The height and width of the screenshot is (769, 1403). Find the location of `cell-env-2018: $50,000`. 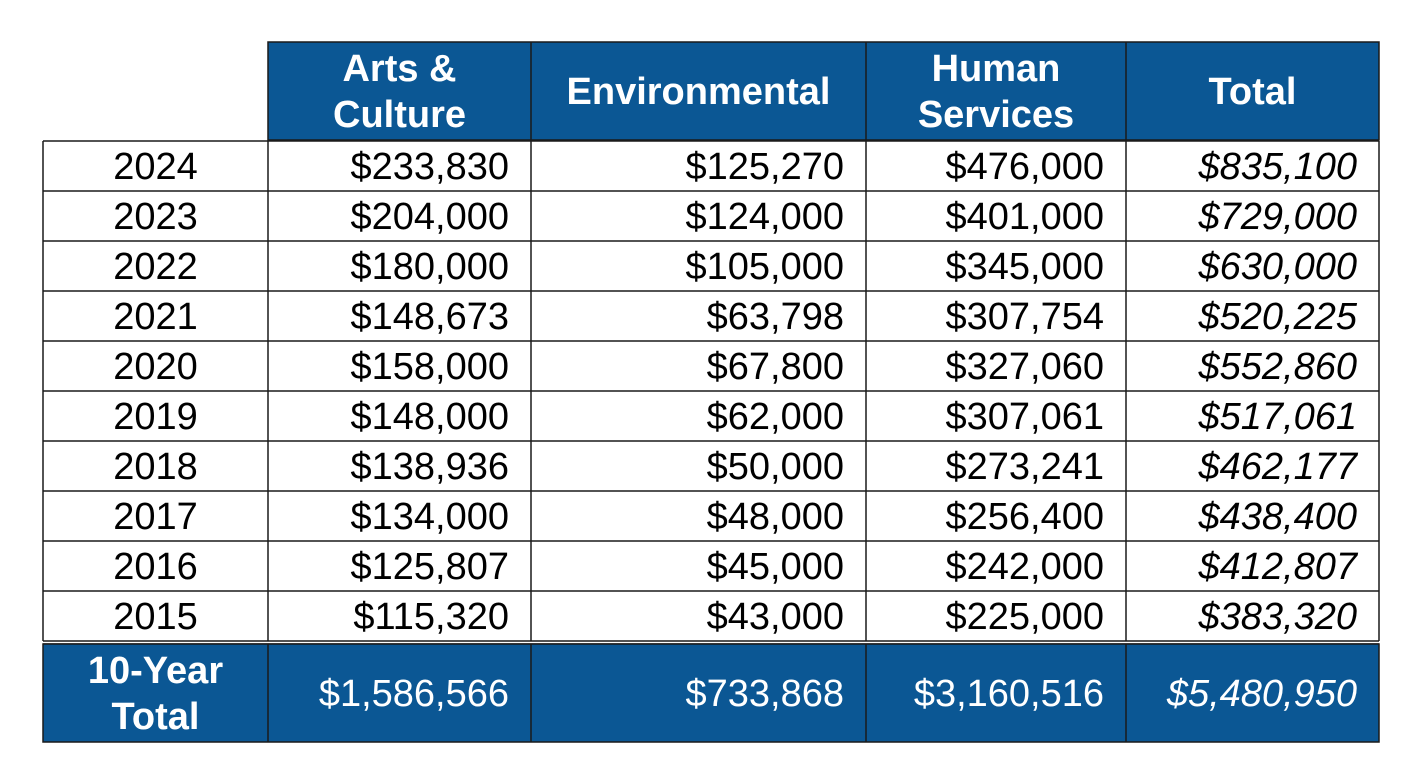

cell-env-2018: $50,000 is located at coordinates (775, 467).